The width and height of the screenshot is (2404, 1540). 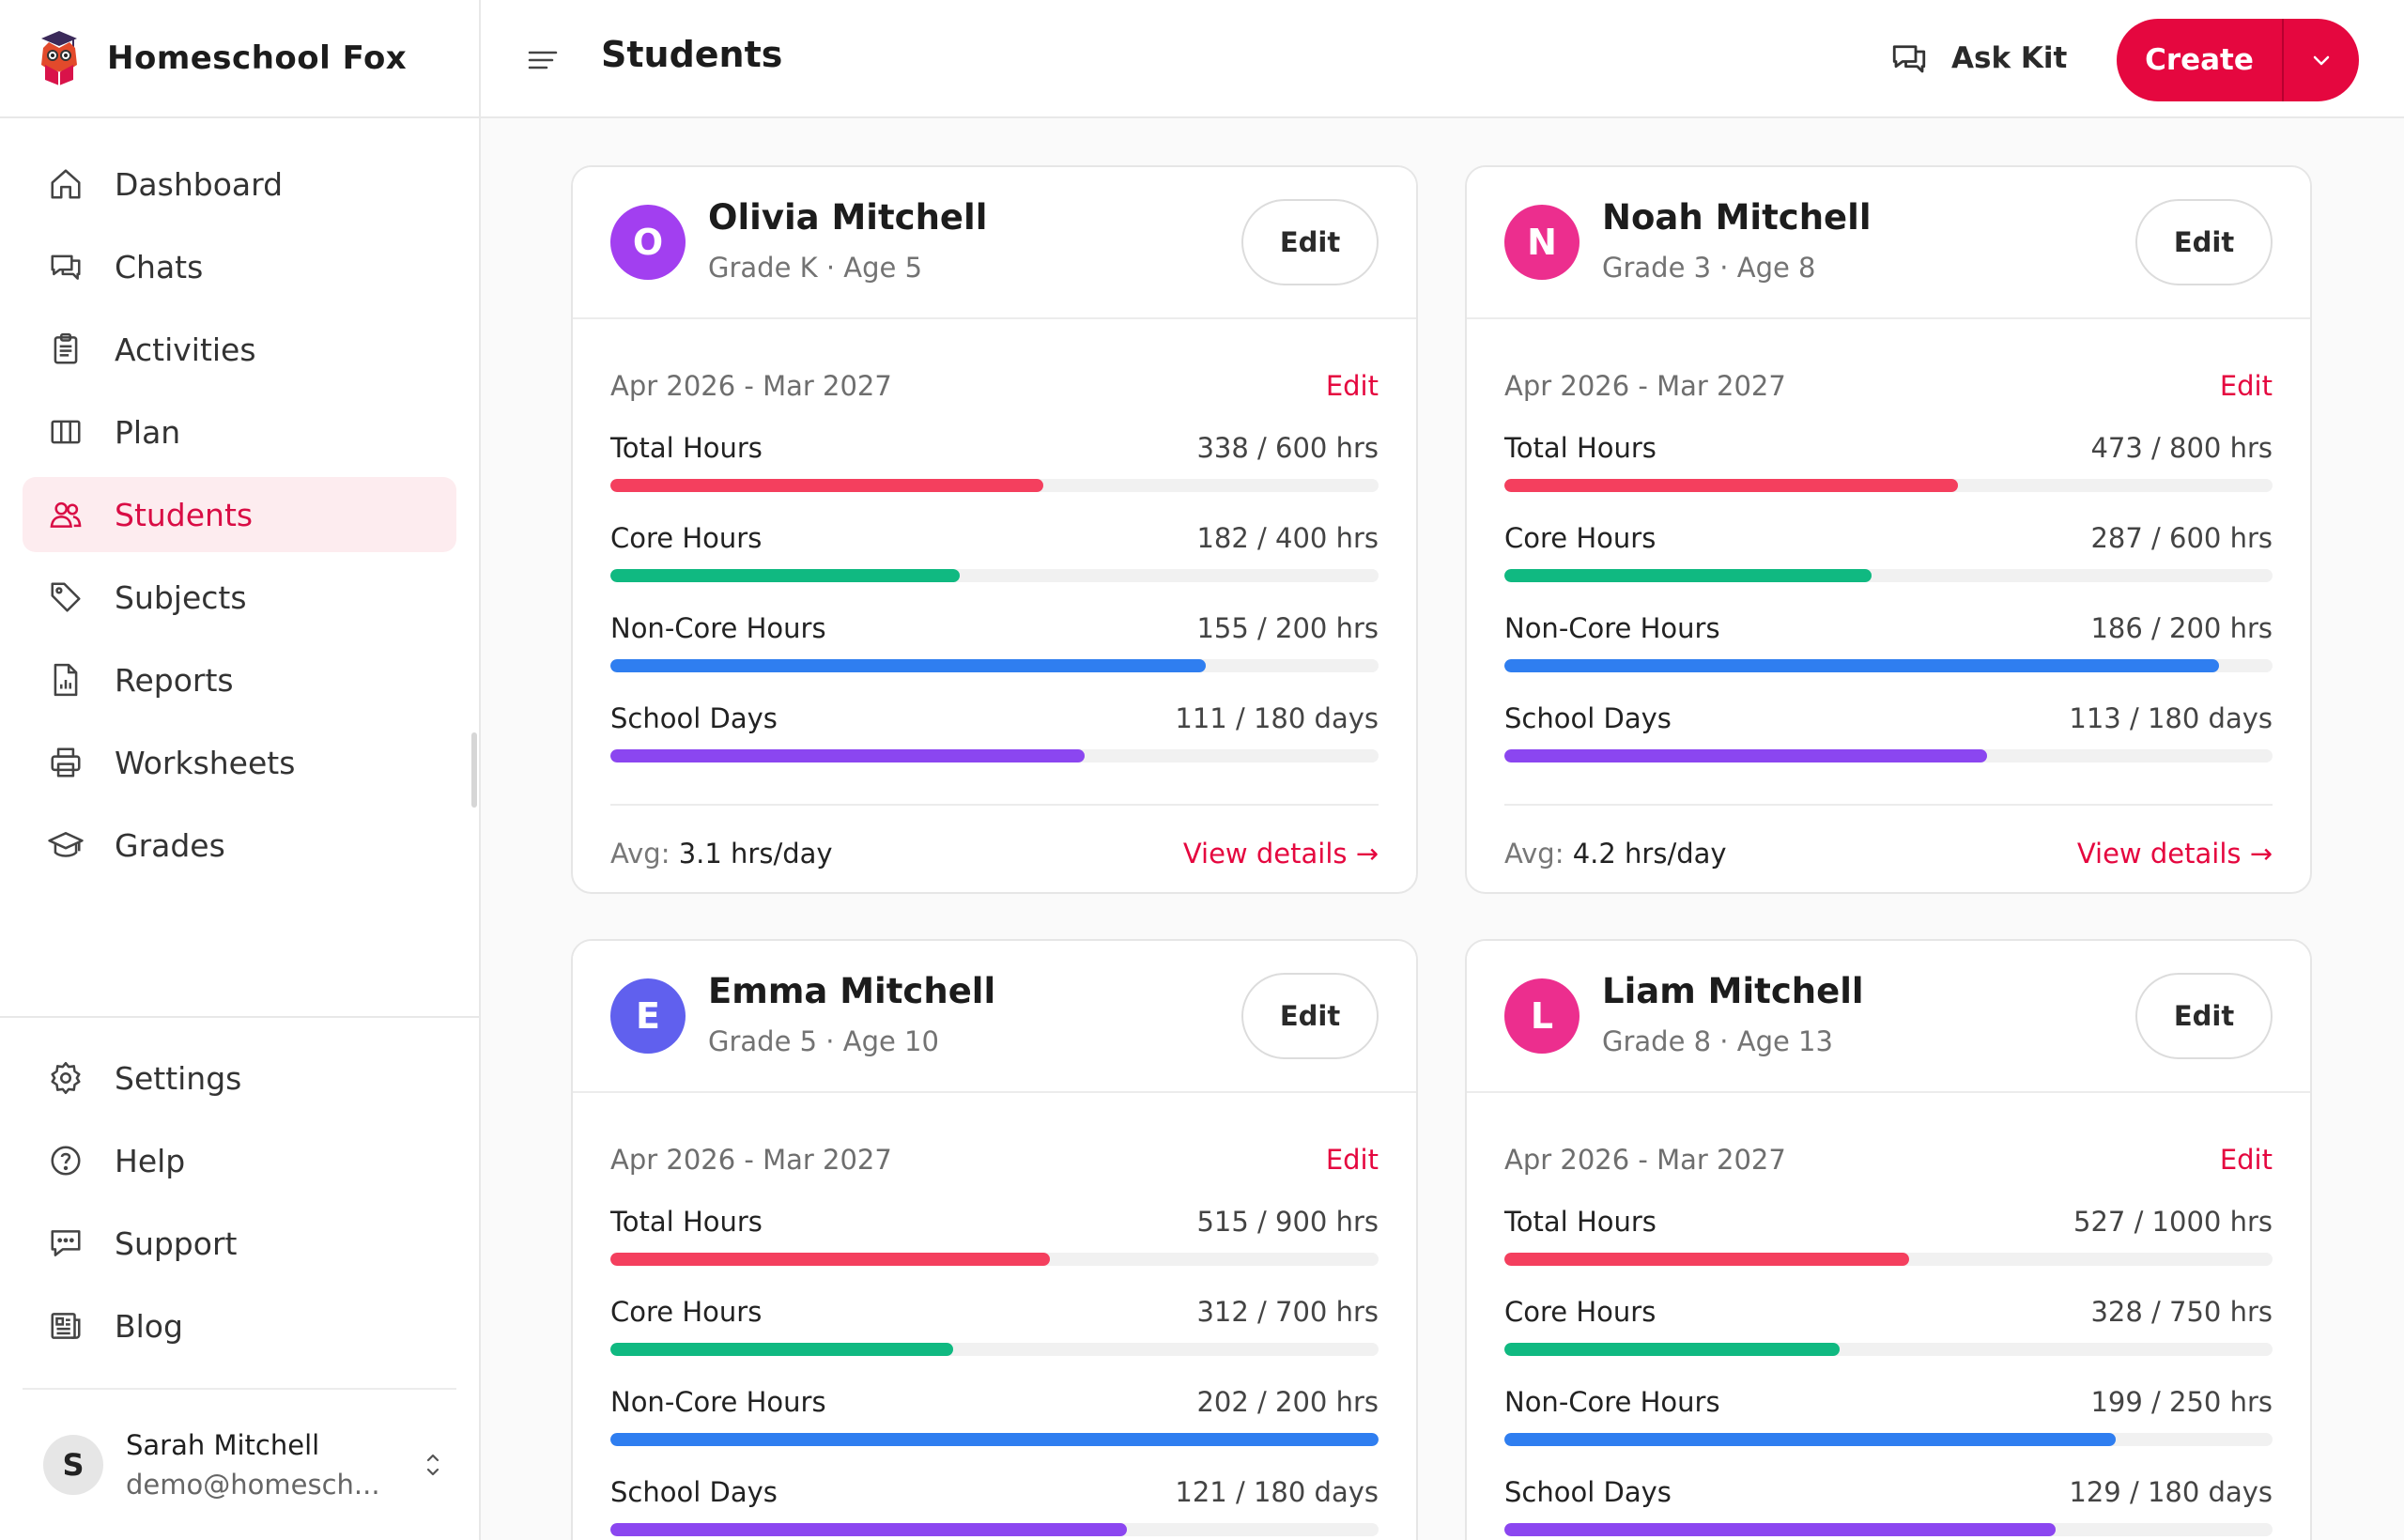 I want to click on metric-core: Core Hours 287 / 600 hrs, so click(x=1888, y=565).